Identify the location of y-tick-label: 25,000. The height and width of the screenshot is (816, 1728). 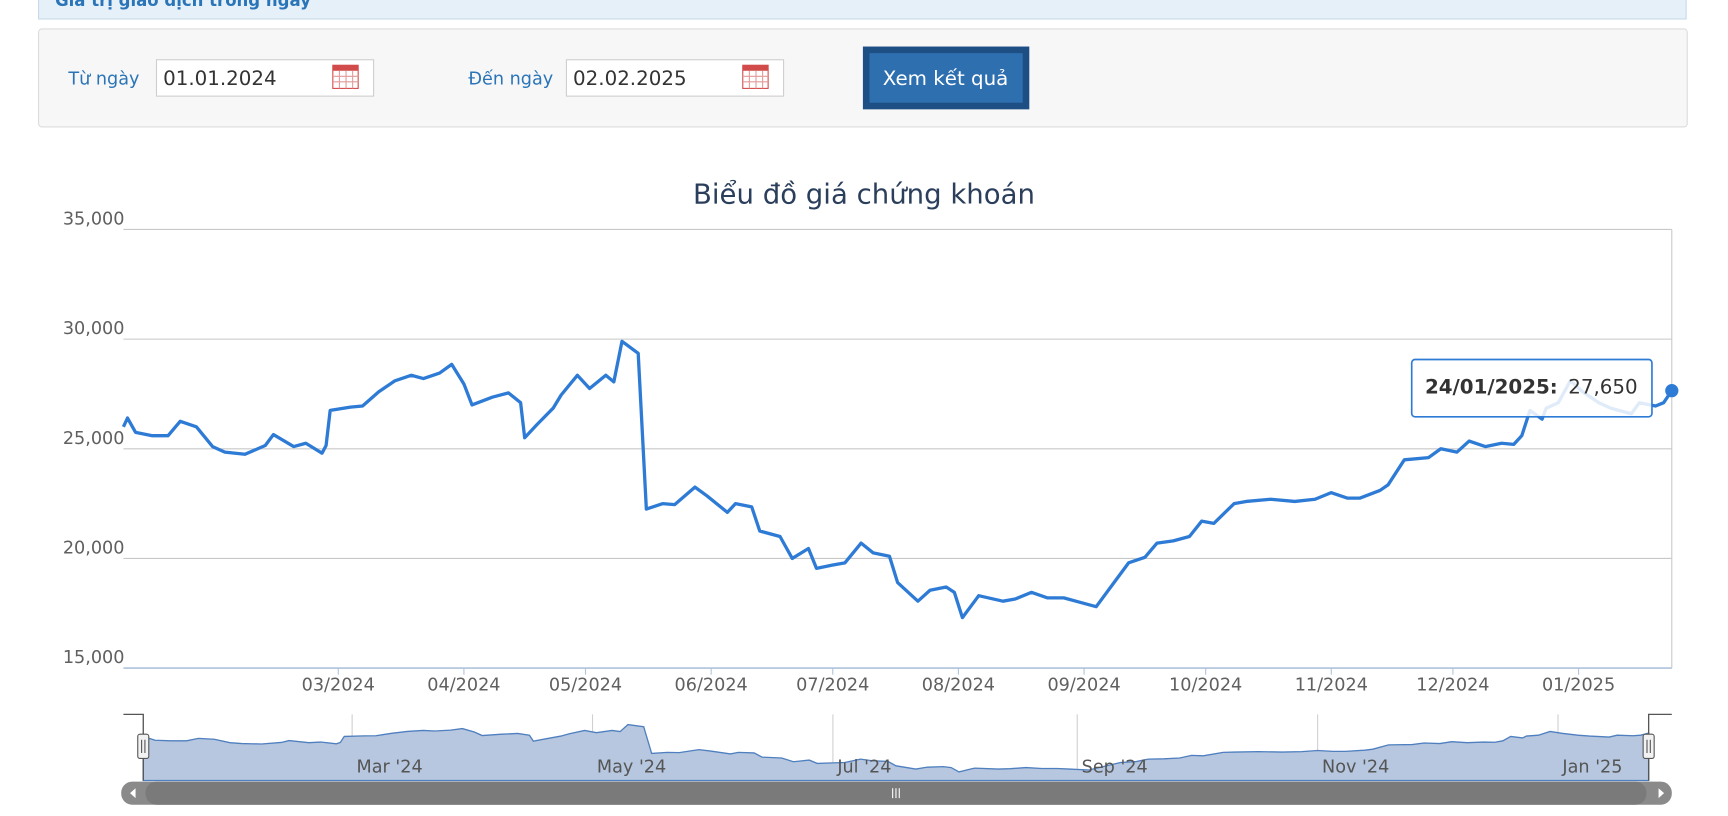
(94, 439).